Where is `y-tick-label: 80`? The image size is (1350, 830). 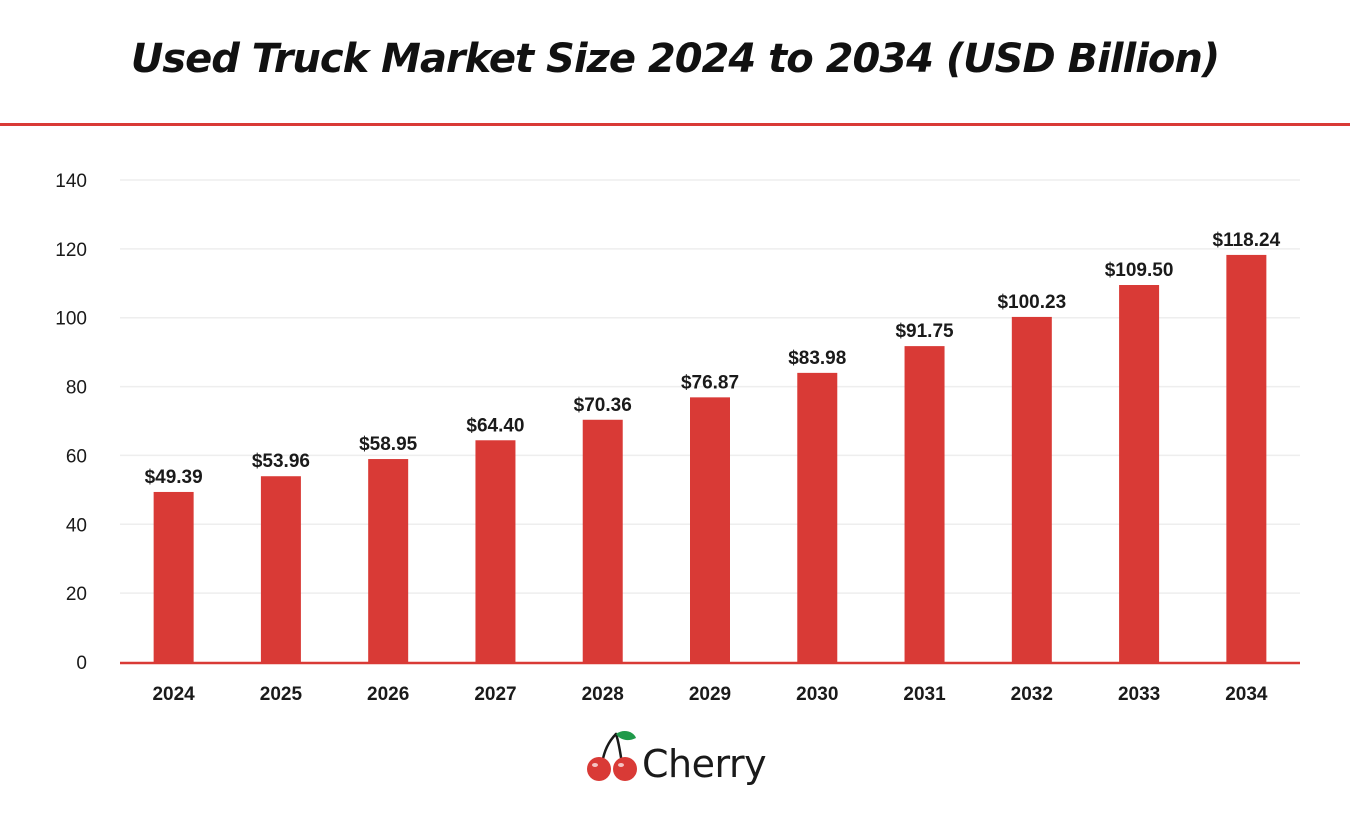 y-tick-label: 80 is located at coordinates (76, 388).